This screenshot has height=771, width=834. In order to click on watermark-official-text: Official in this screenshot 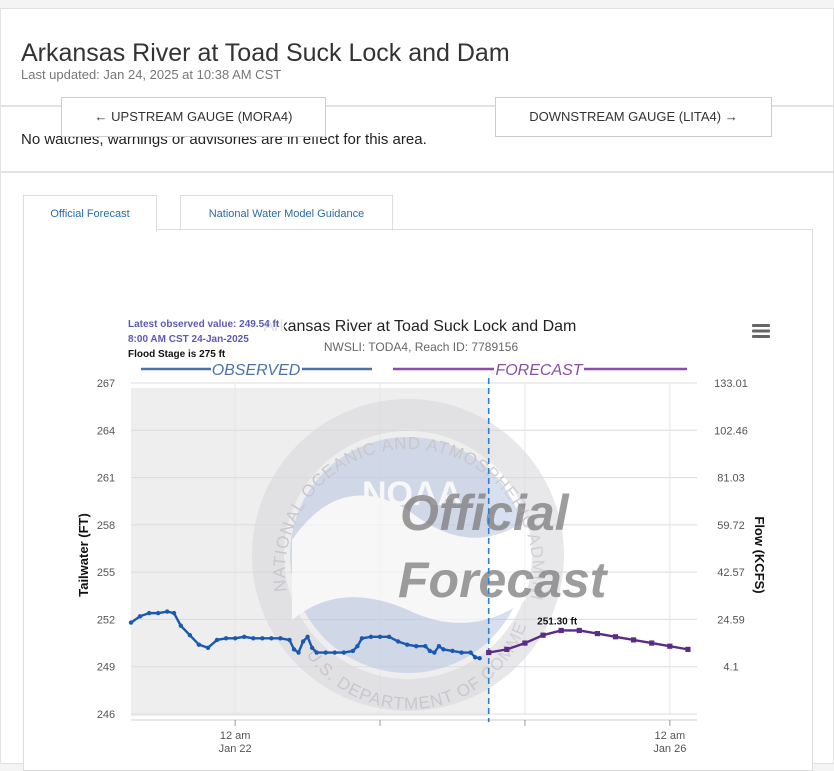, I will do `click(485, 513)`.